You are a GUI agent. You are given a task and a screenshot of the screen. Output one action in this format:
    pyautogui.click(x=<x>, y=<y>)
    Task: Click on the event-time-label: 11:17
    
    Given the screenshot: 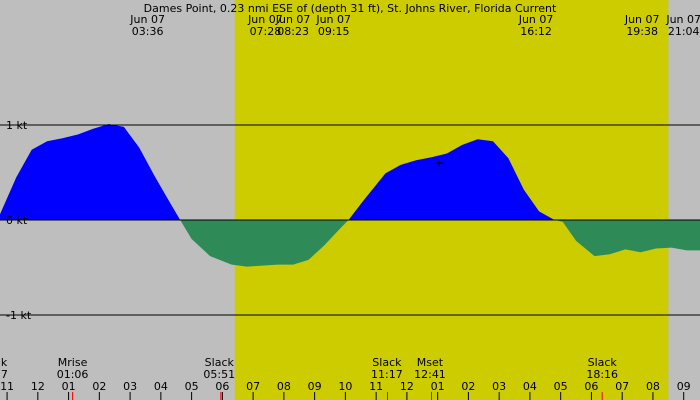 What is the action you would take?
    pyautogui.click(x=387, y=374)
    